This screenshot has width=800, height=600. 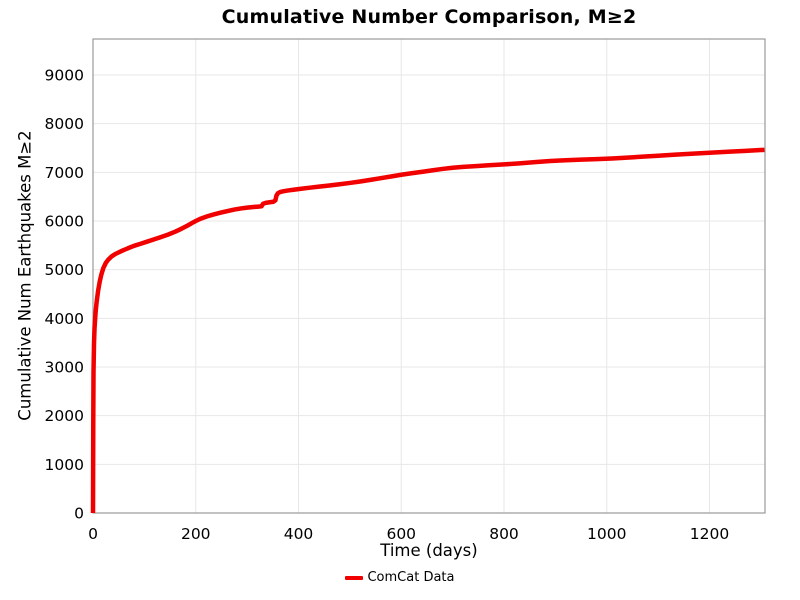 What do you see at coordinates (709, 534) in the screenshot?
I see `x-tick-label: 1200` at bounding box center [709, 534].